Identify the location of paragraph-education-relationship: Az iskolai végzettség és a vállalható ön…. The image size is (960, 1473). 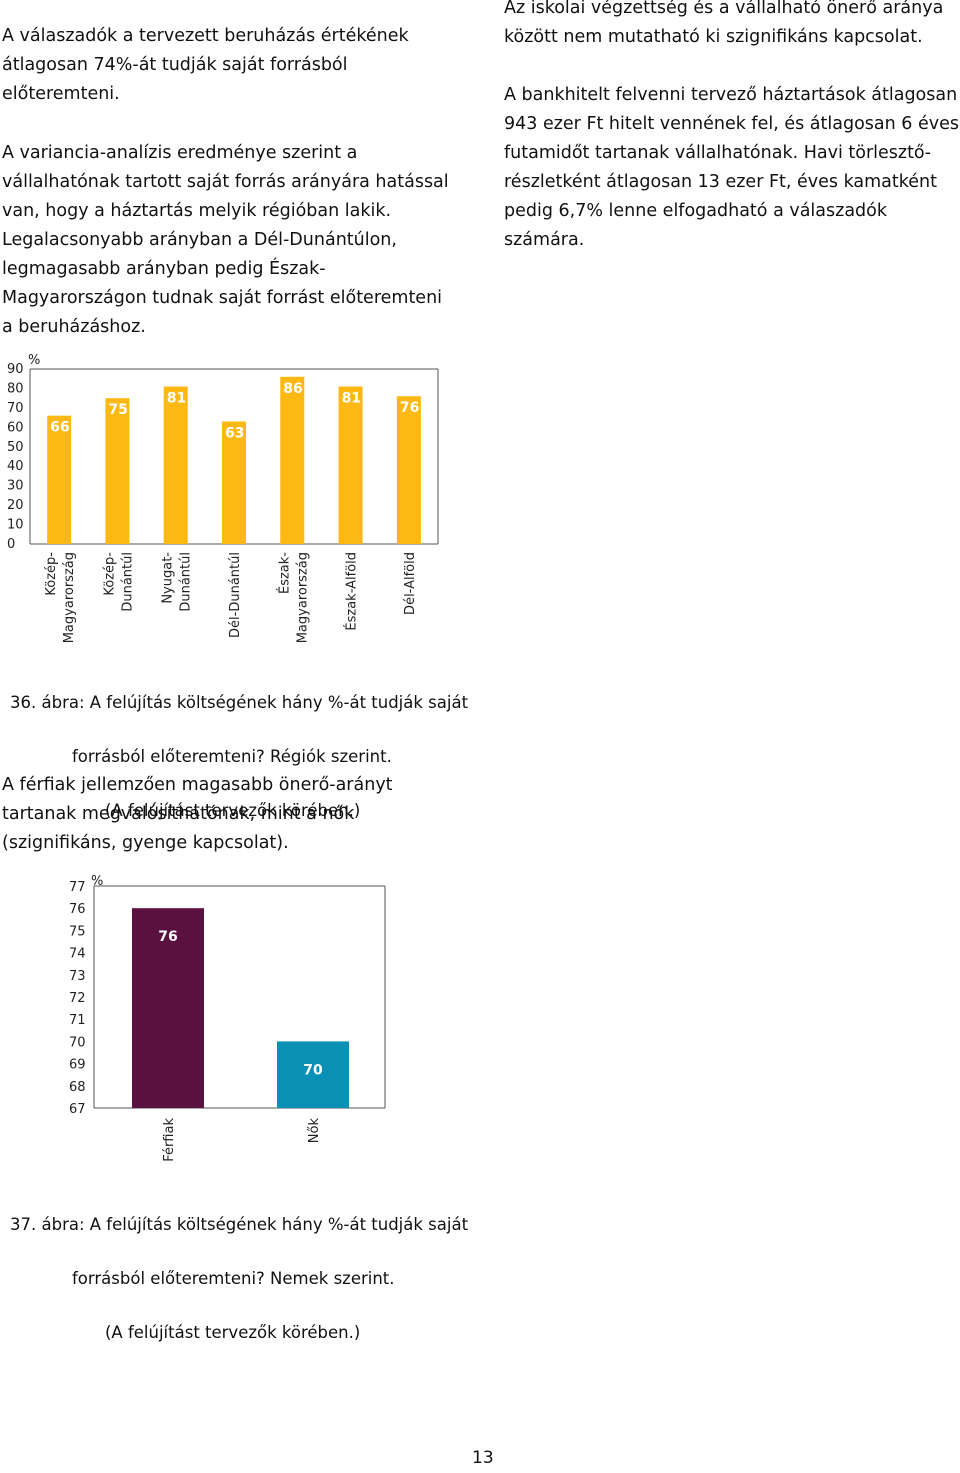
(724, 23).